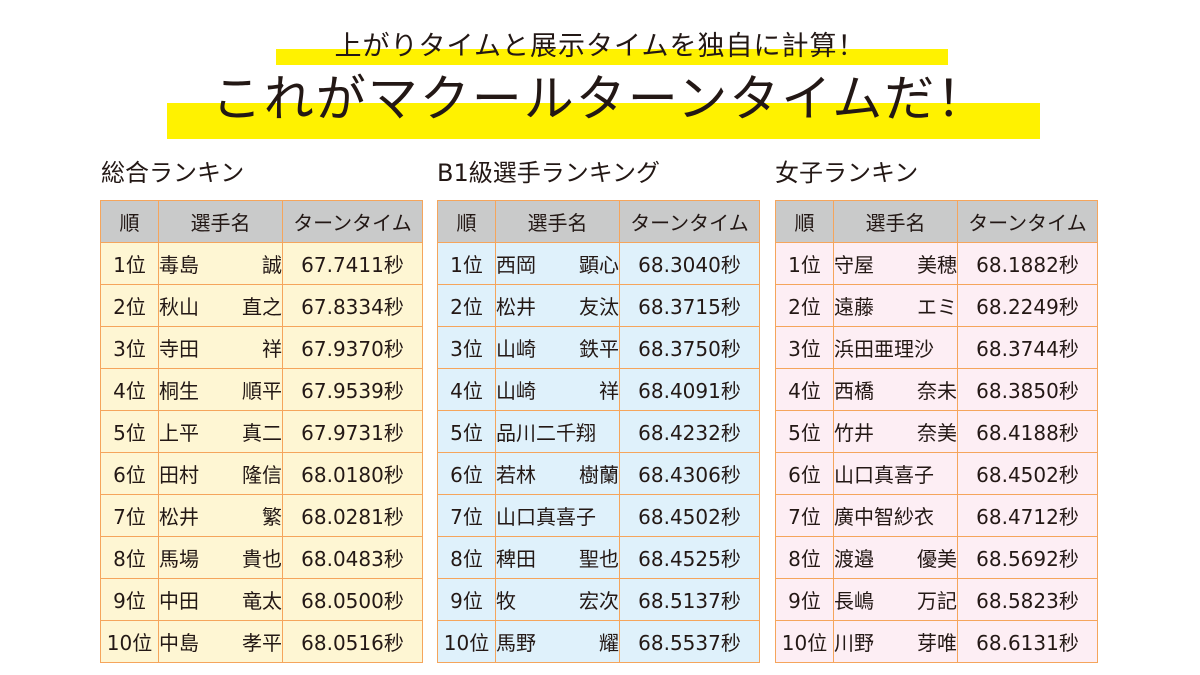  What do you see at coordinates (598, 599) in the screenshot?
I see `table-row: 9位牧 宏次 68.5137秒` at bounding box center [598, 599].